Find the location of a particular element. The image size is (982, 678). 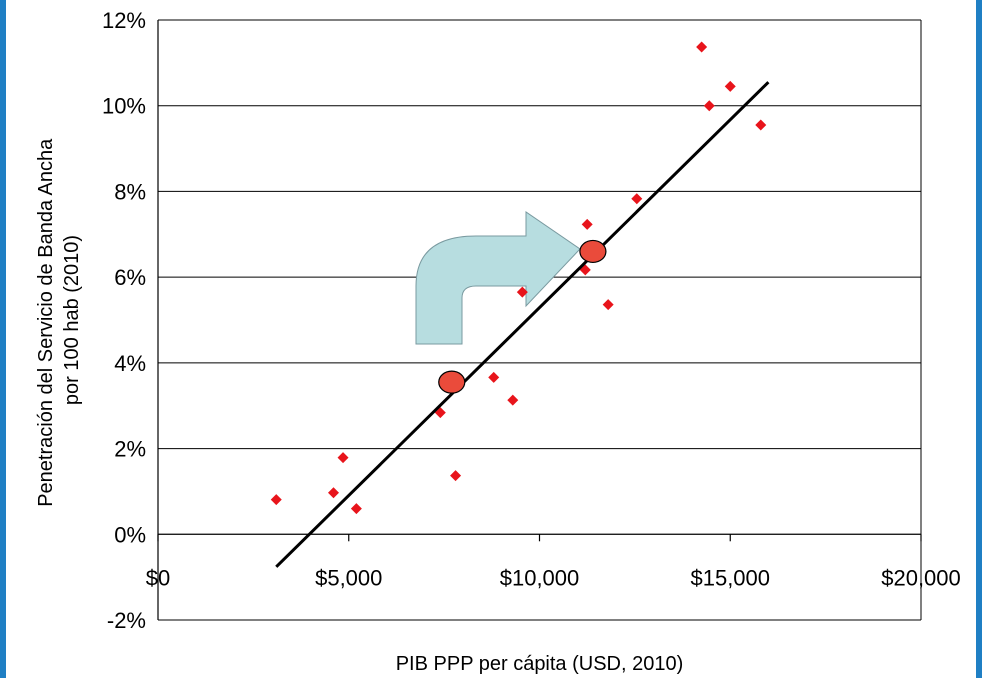

y-tick-labels: -2% 0% 2% 4% 6% 8% 10% 12% is located at coordinates (124, 320).